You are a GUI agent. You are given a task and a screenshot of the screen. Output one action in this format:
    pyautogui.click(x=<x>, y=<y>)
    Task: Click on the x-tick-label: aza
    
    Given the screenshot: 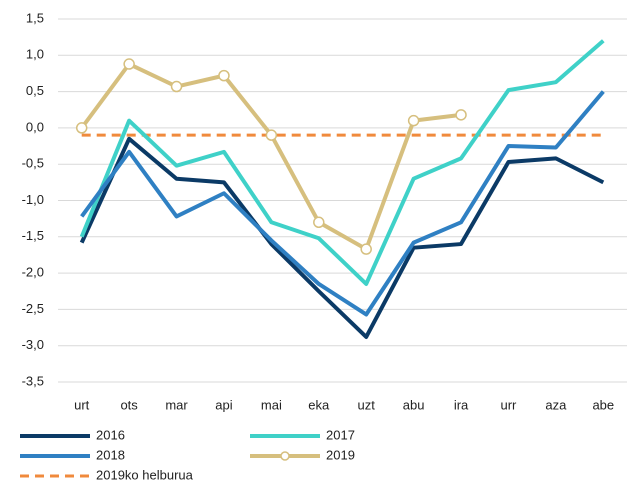 What is the action you would take?
    pyautogui.click(x=556, y=404)
    